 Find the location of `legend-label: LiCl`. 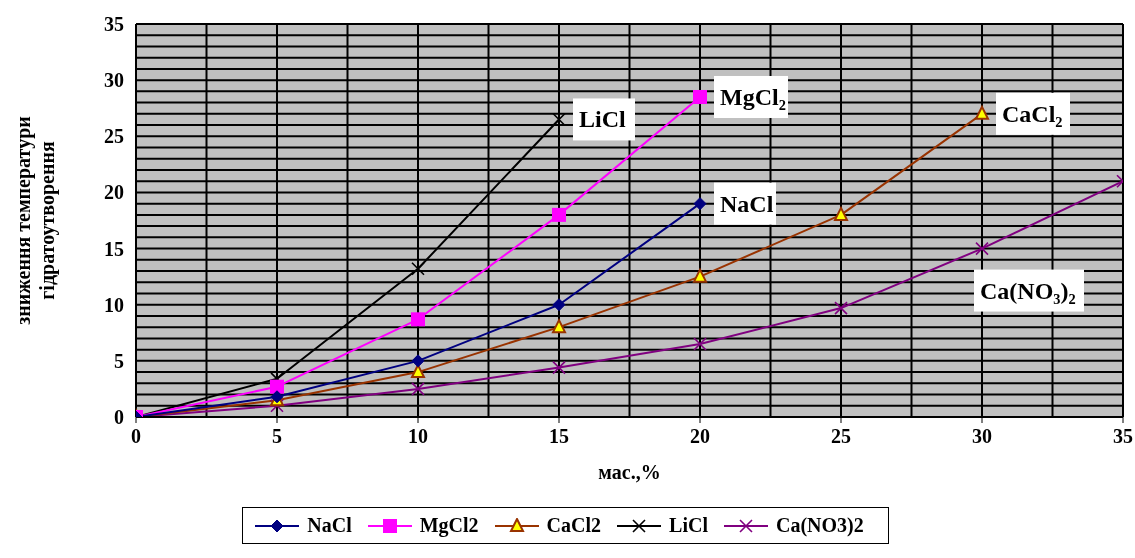

legend-label: LiCl is located at coordinates (688, 525).